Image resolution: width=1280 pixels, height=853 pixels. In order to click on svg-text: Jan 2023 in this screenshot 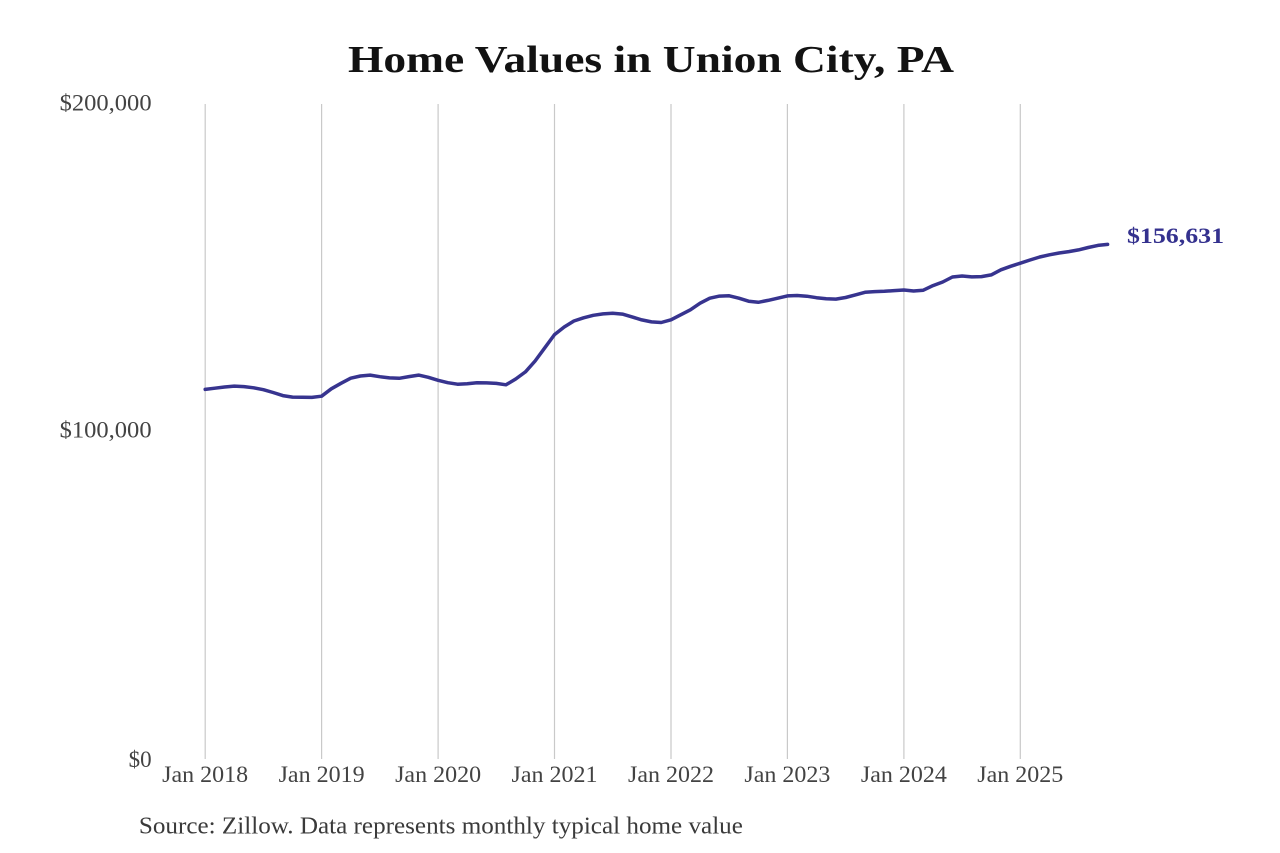, I will do `click(787, 774)`.